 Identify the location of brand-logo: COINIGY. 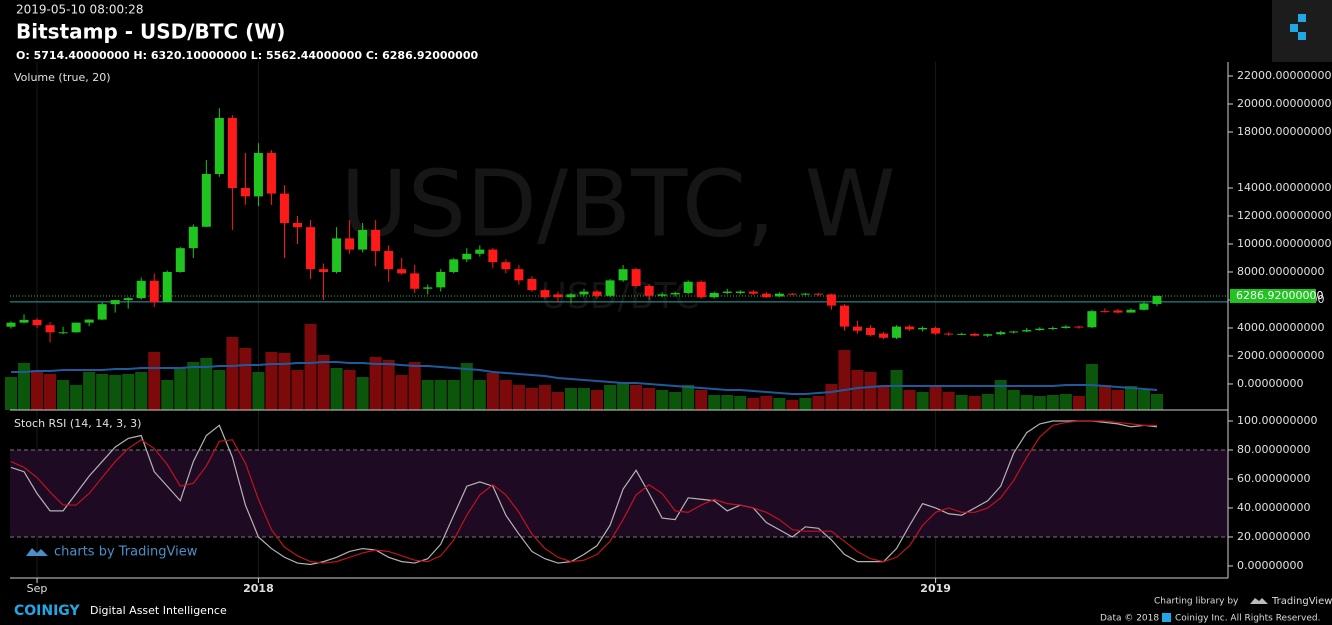
(47, 611).